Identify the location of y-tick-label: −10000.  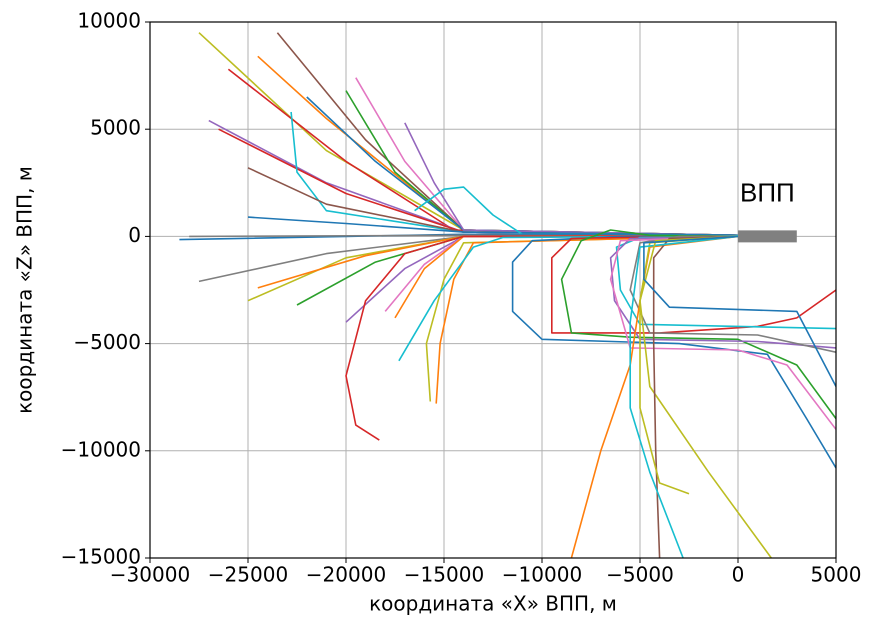
(101, 449).